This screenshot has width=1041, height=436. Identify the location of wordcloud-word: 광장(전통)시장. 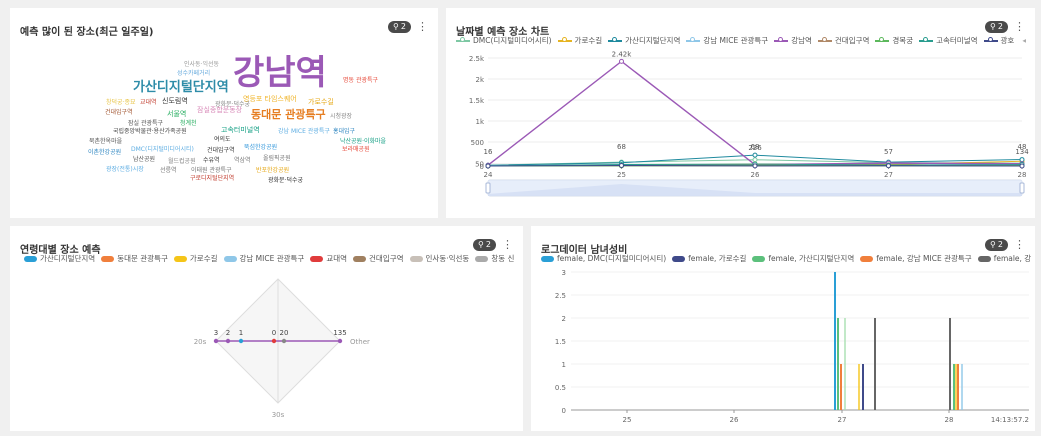
(125, 169).